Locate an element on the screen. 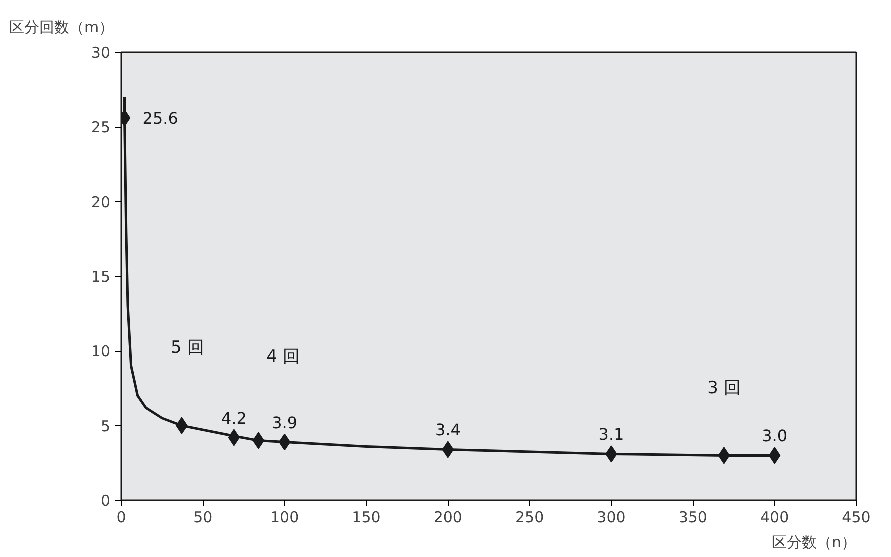  annotation: 4 回 is located at coordinates (283, 357).